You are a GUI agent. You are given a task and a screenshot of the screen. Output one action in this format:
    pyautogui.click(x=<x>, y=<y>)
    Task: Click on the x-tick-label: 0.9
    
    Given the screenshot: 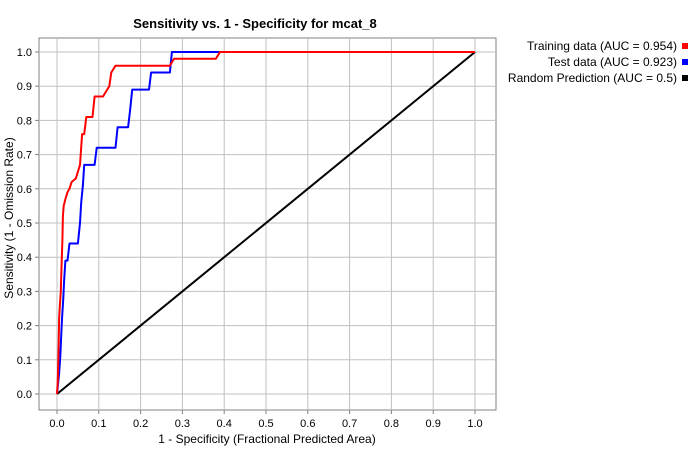 What is the action you would take?
    pyautogui.click(x=433, y=424)
    